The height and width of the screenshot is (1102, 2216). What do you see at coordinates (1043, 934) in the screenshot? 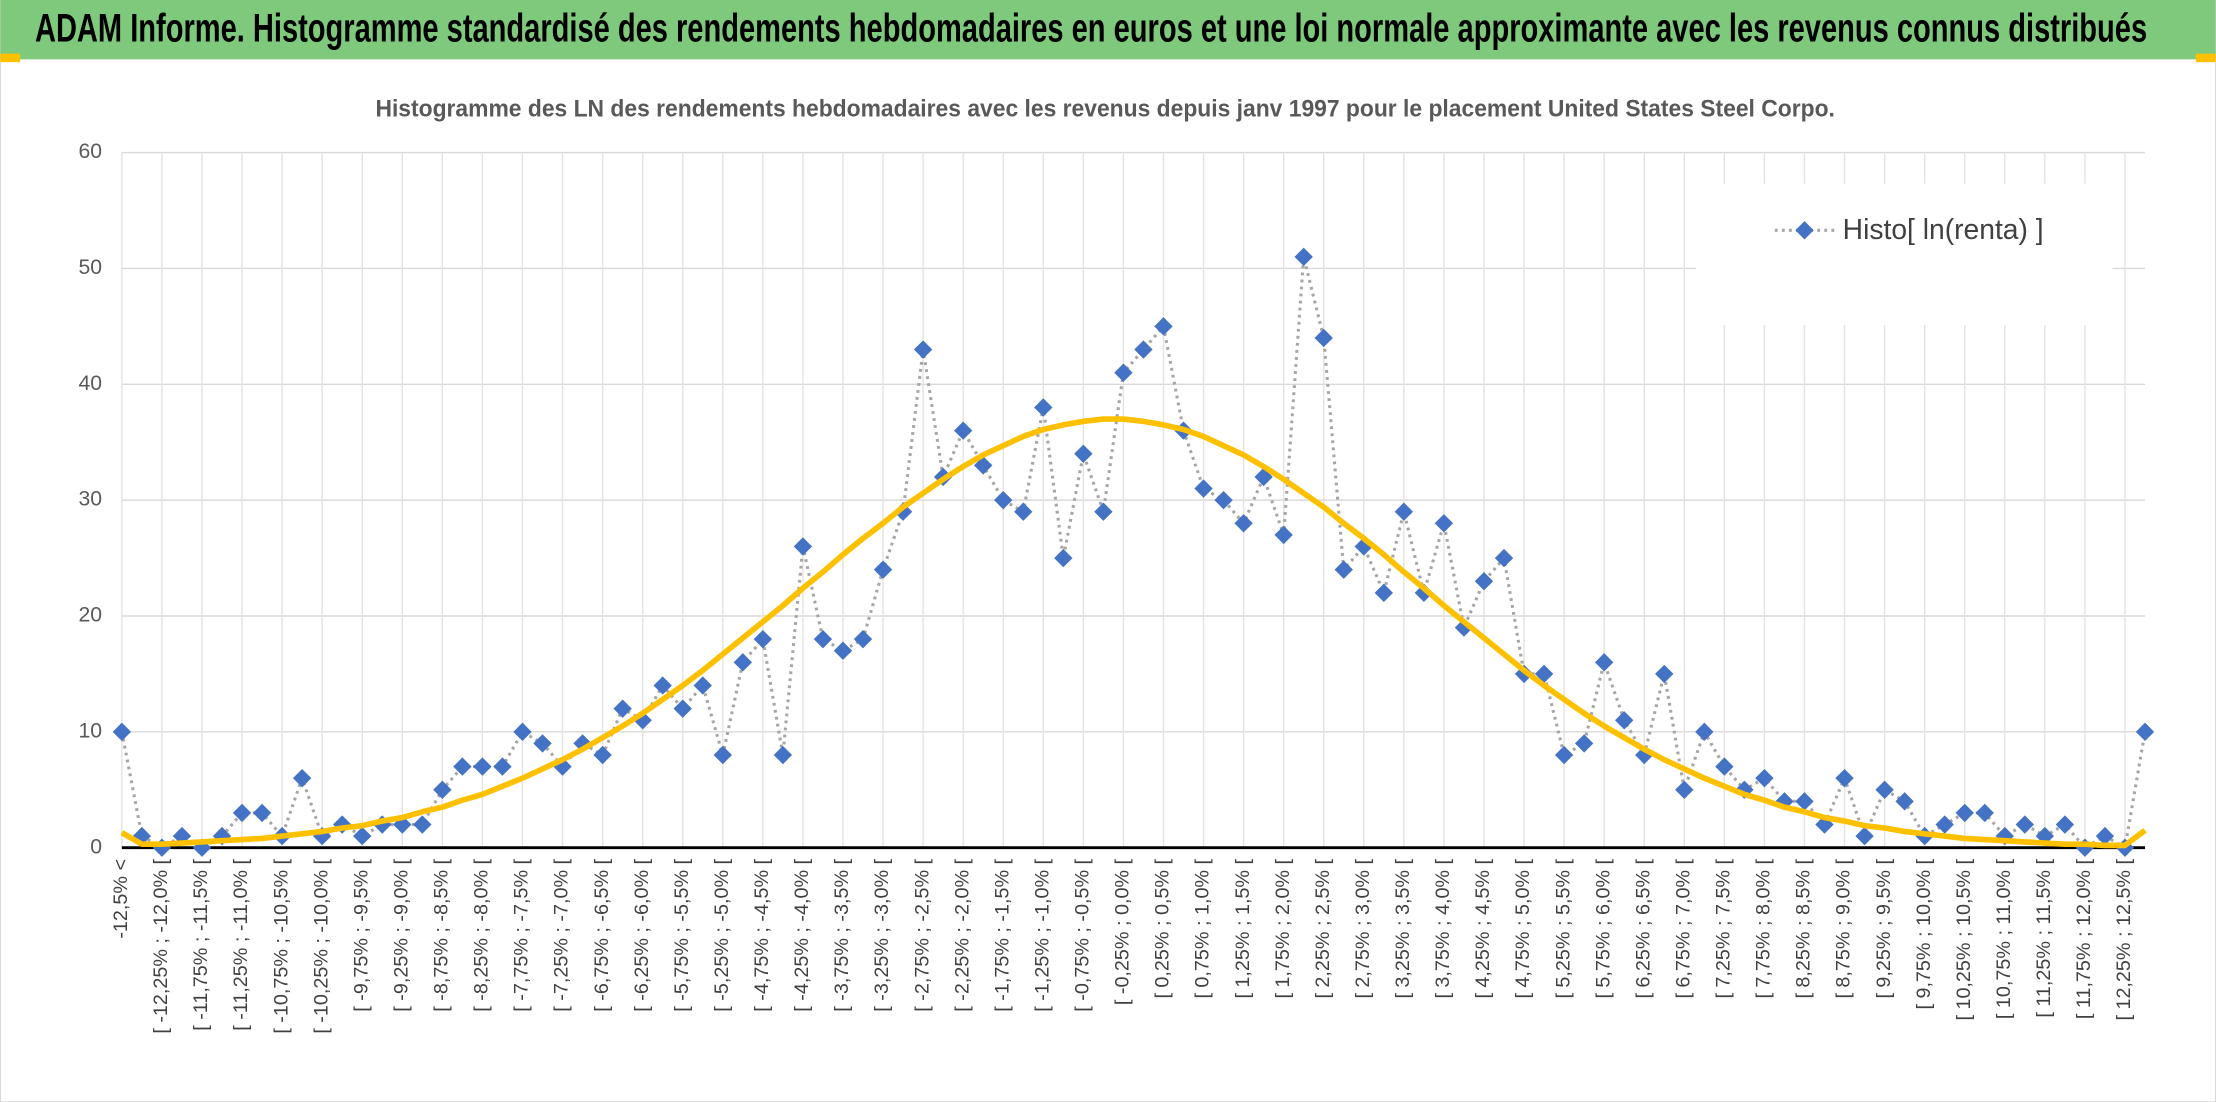
I see `x-tick-label: [ -1,25% ; -1,0% [` at bounding box center [1043, 934].